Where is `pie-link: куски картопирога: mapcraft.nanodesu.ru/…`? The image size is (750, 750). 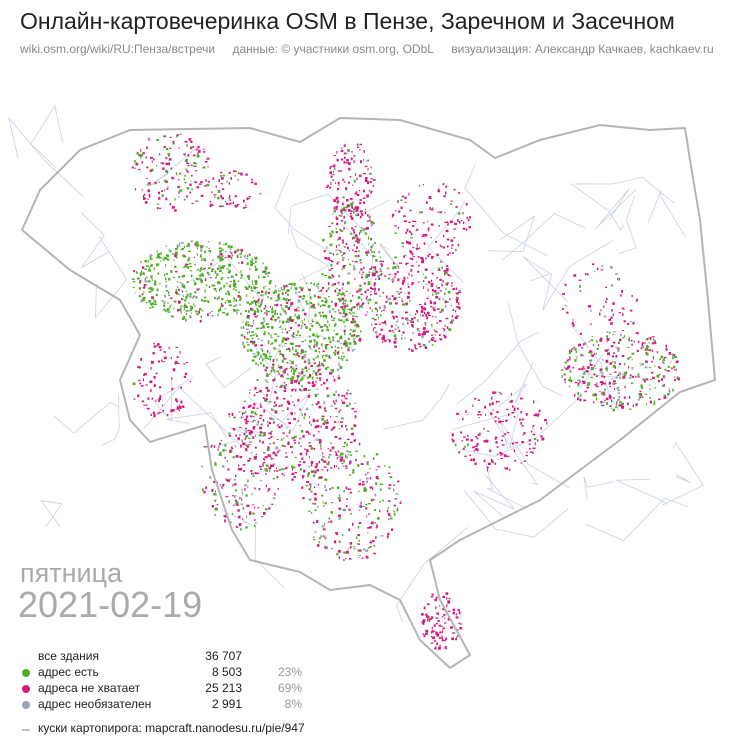
pie-link: куски картопирога: mapcraft.nanodesu.ru/… is located at coordinates (171, 728).